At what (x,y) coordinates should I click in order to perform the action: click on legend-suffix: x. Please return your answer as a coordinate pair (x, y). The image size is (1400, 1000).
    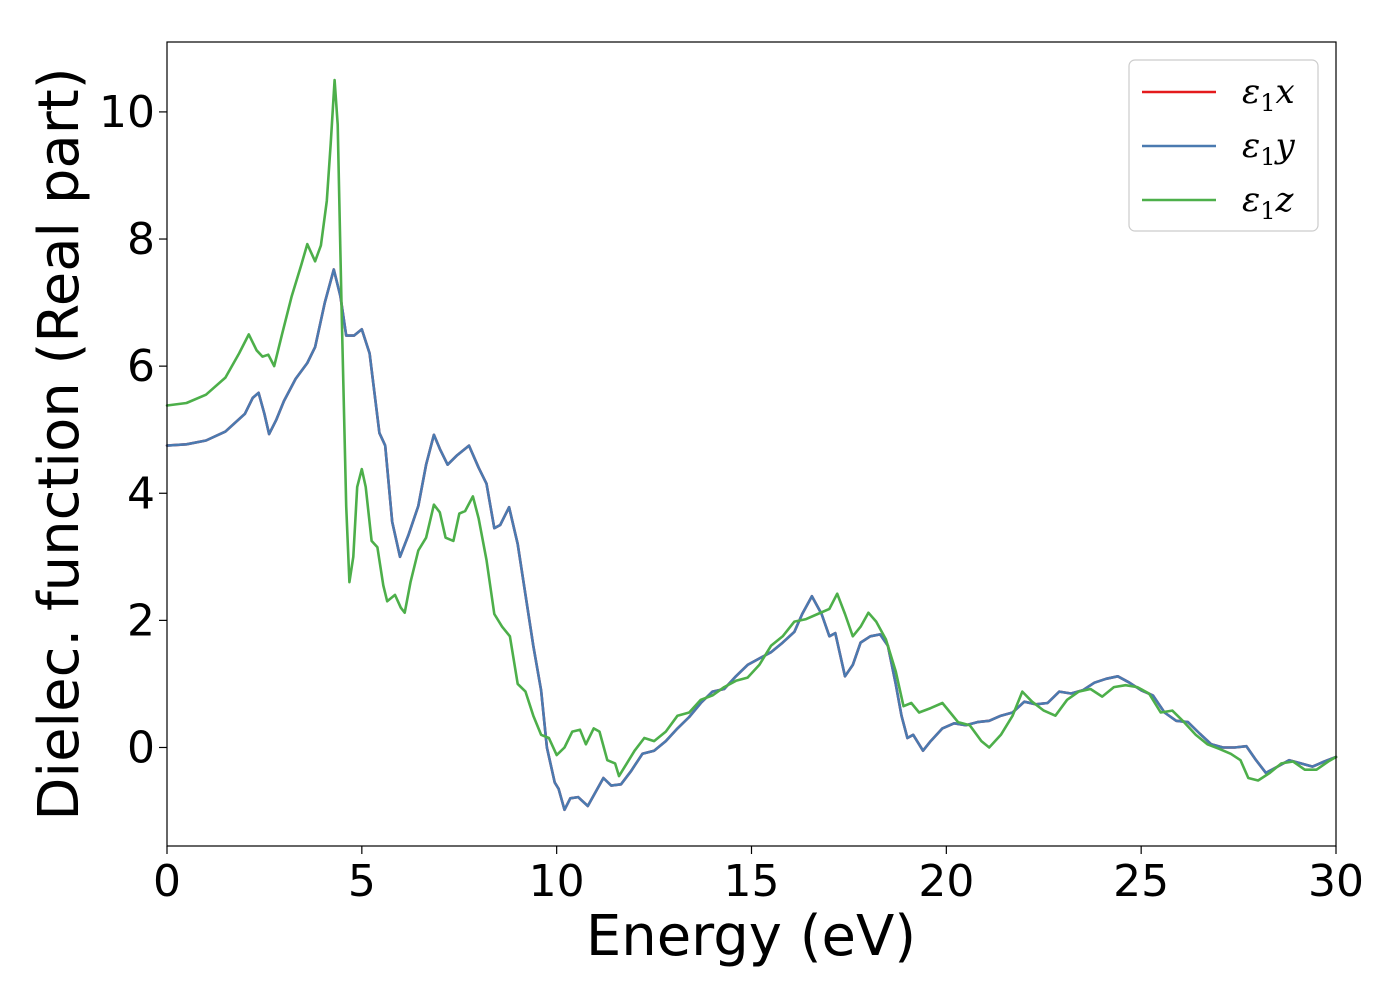
    Looking at the image, I should click on (1285, 92).